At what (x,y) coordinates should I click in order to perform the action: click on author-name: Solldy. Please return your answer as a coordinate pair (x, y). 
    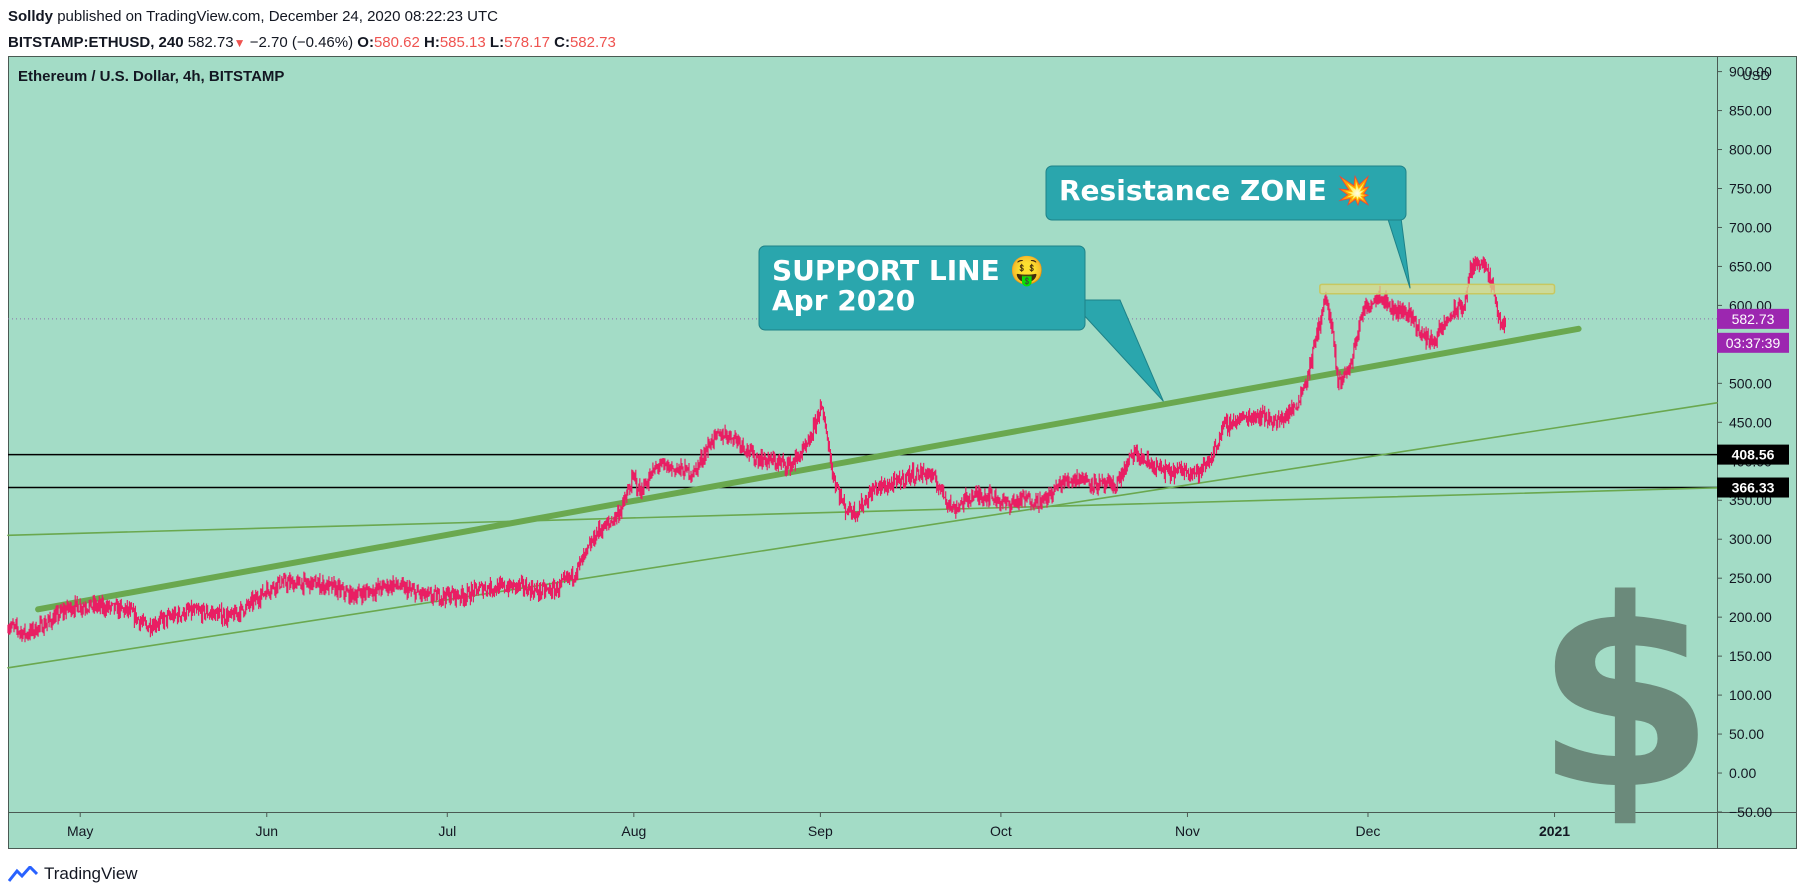
    Looking at the image, I should click on (31, 16).